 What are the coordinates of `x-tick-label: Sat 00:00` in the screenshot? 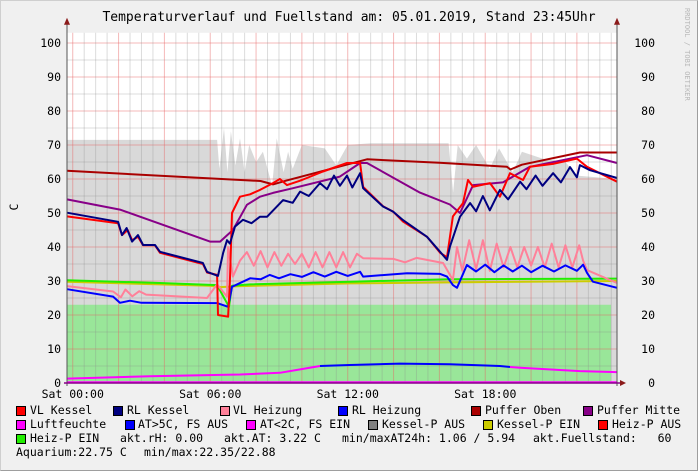 It's located at (73, 393).